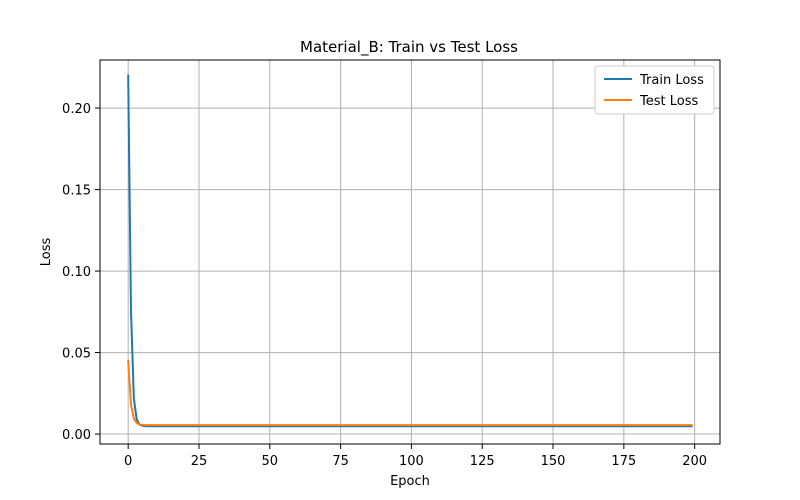 This screenshot has height=500, width=800. I want to click on y-tick-label: 0.10, so click(76, 272).